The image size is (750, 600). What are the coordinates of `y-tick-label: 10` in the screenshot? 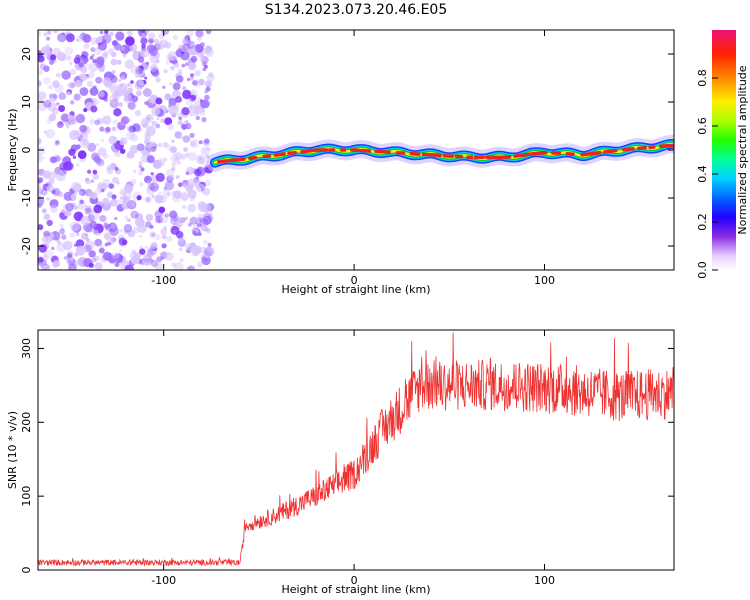 It's located at (26, 102).